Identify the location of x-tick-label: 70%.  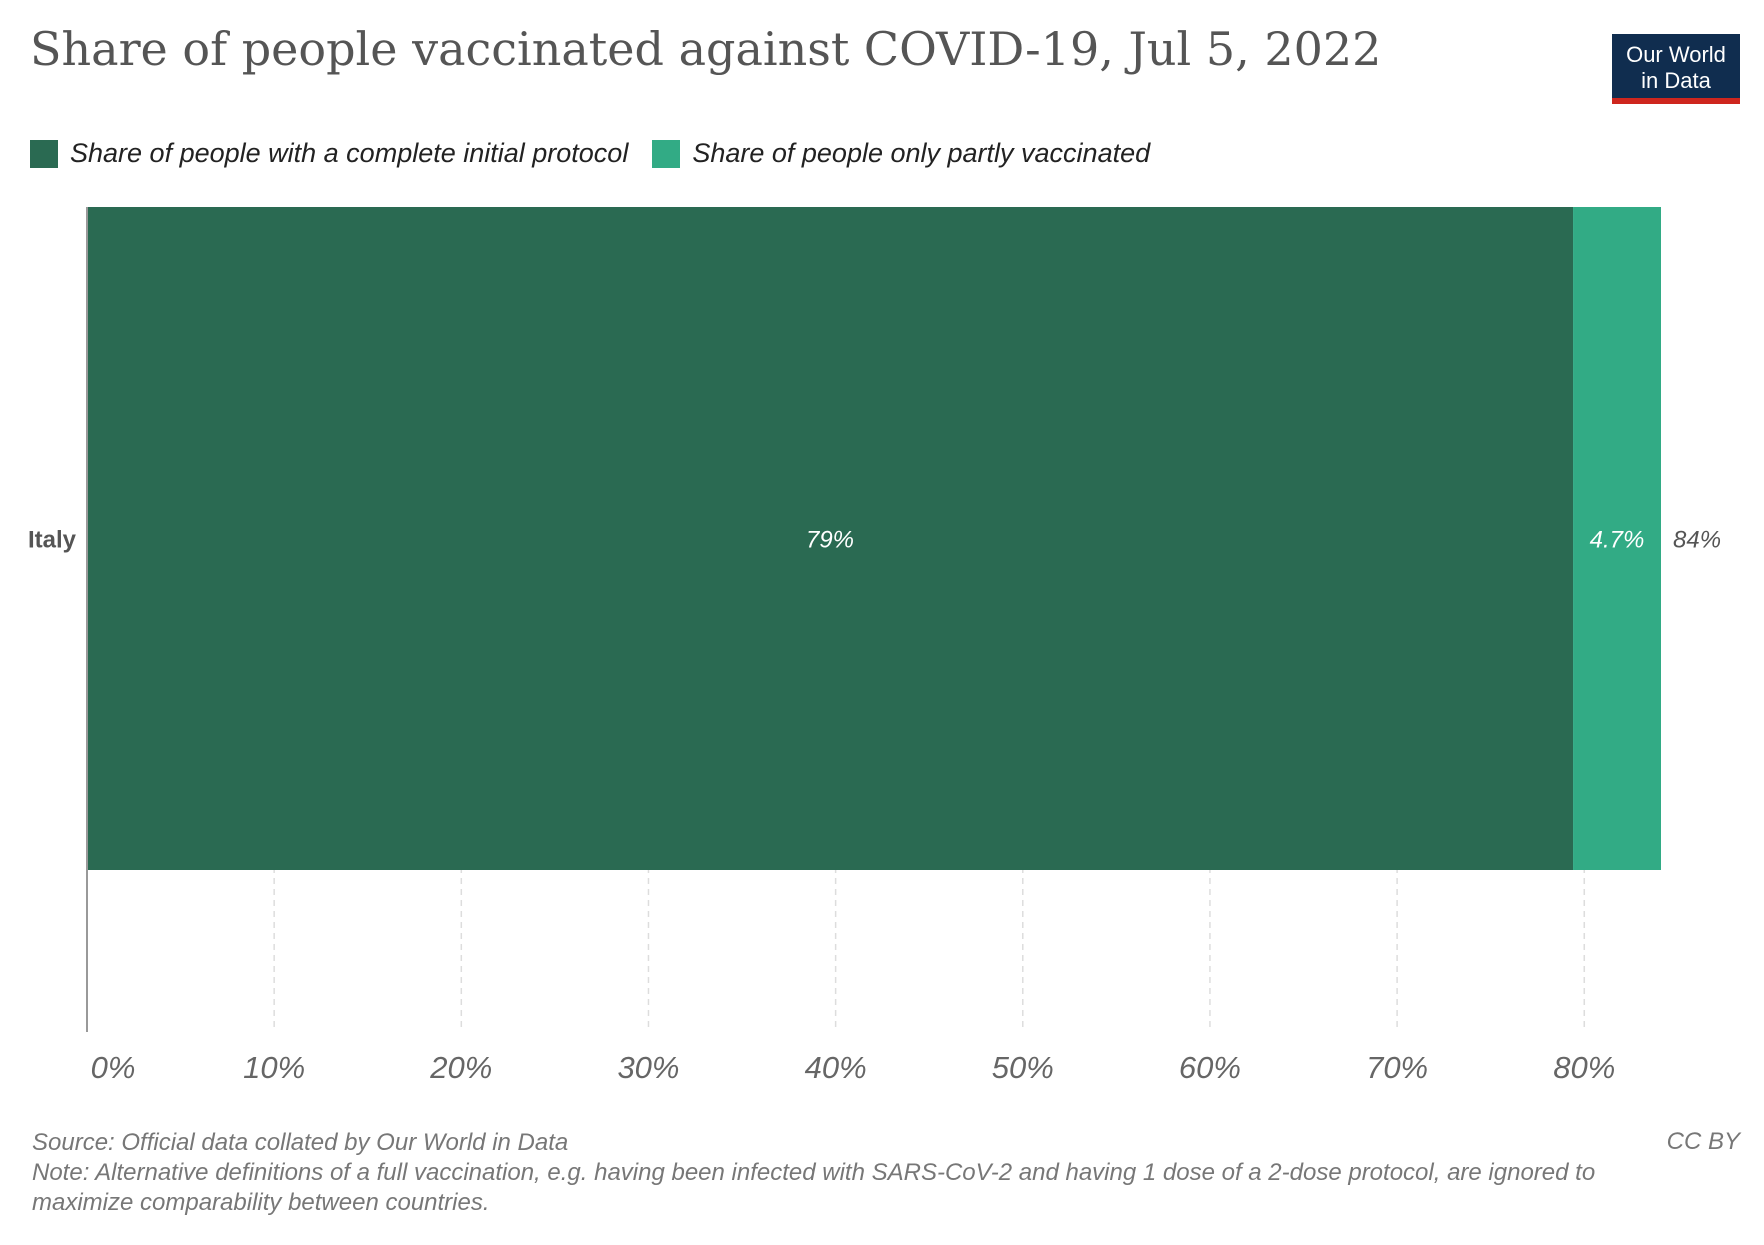
(1397, 1067).